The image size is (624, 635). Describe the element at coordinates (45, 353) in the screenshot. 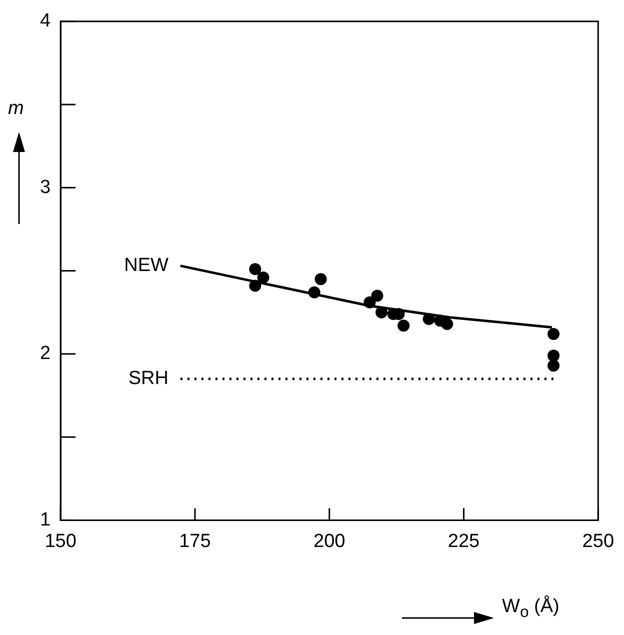

I see `y-tick-label: 2` at that location.